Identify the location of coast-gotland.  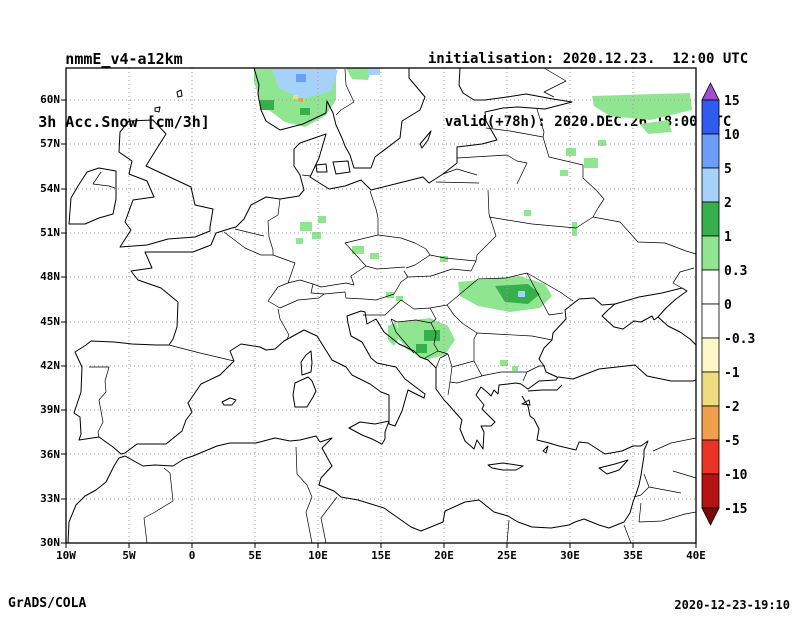
(425, 139).